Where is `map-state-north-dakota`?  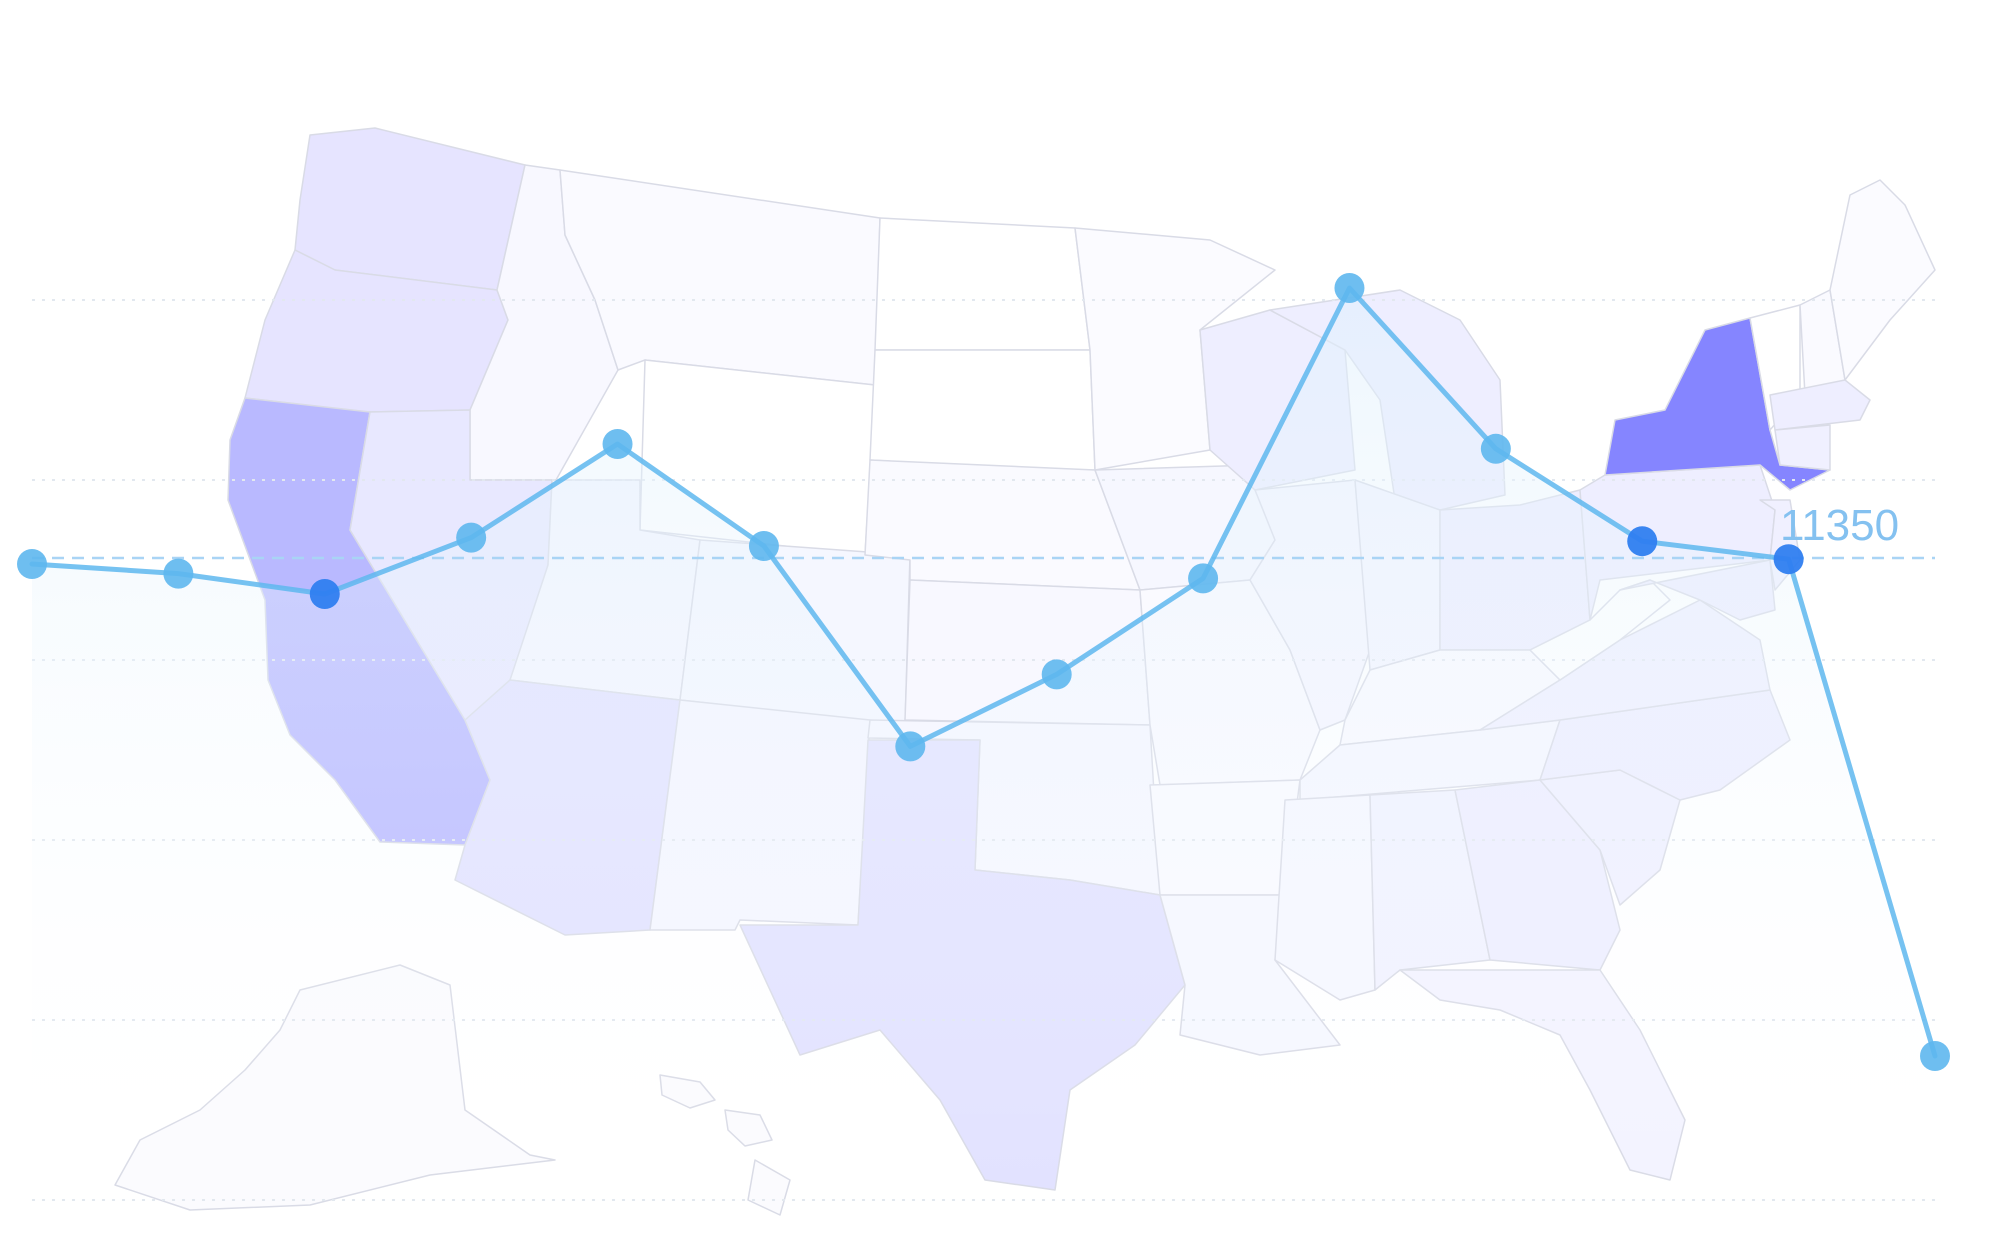
map-state-north-dakota is located at coordinates (982, 284).